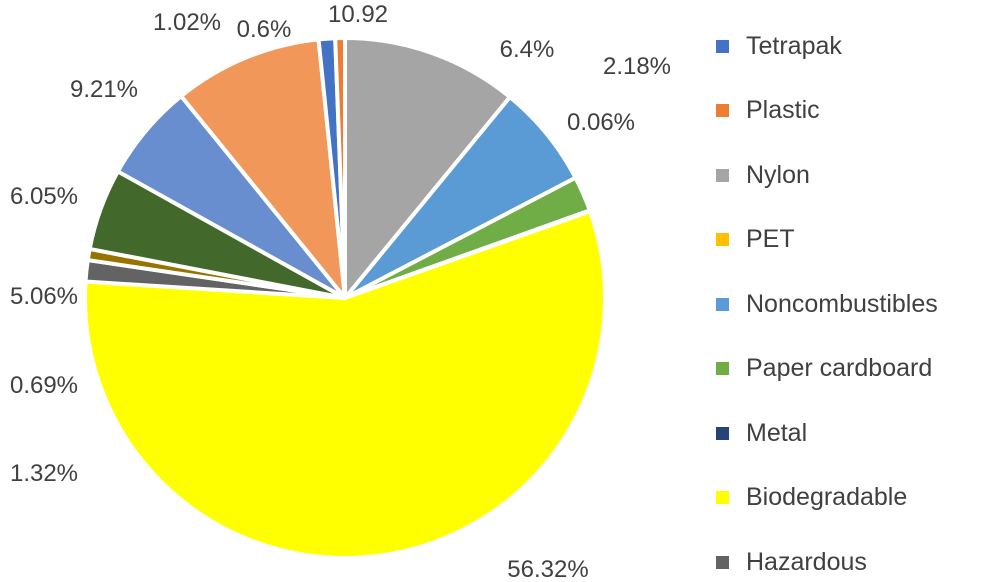 Image resolution: width=992 pixels, height=582 pixels. I want to click on legend-item: Metal, so click(761, 433).